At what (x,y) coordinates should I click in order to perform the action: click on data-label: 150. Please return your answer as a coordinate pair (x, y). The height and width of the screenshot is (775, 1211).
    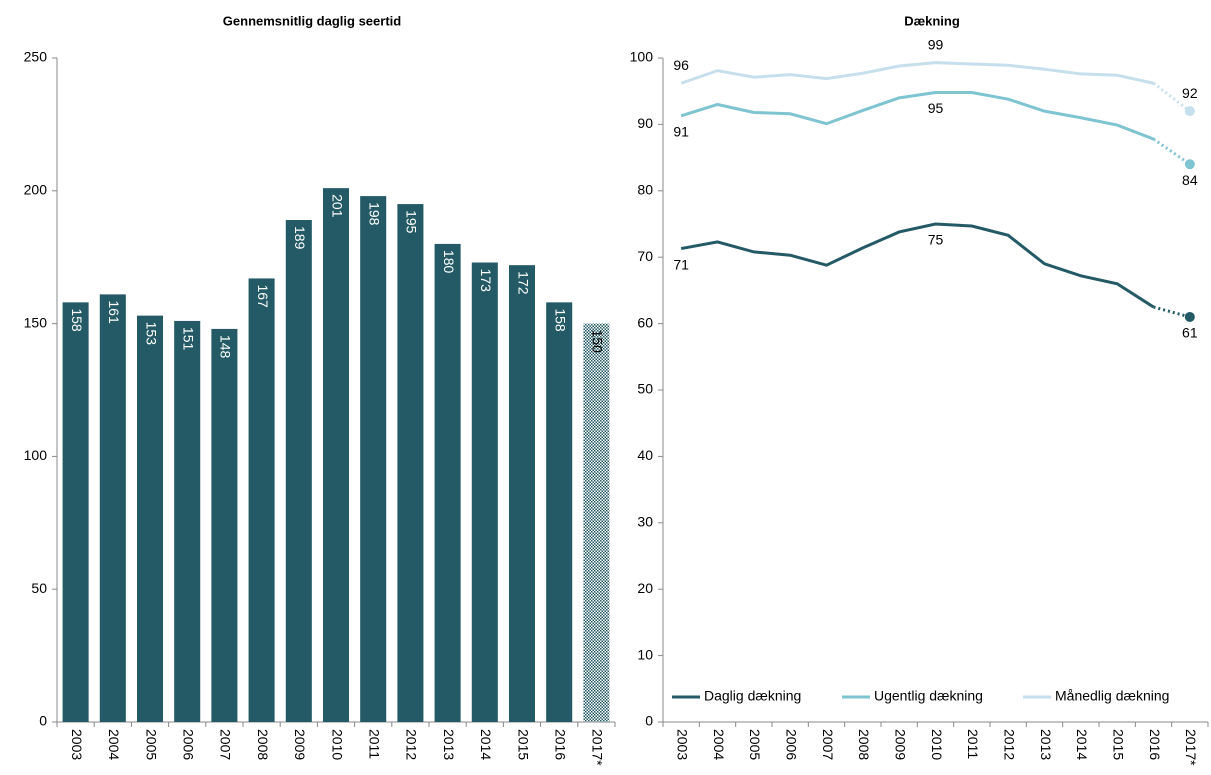
    Looking at the image, I should click on (598, 342).